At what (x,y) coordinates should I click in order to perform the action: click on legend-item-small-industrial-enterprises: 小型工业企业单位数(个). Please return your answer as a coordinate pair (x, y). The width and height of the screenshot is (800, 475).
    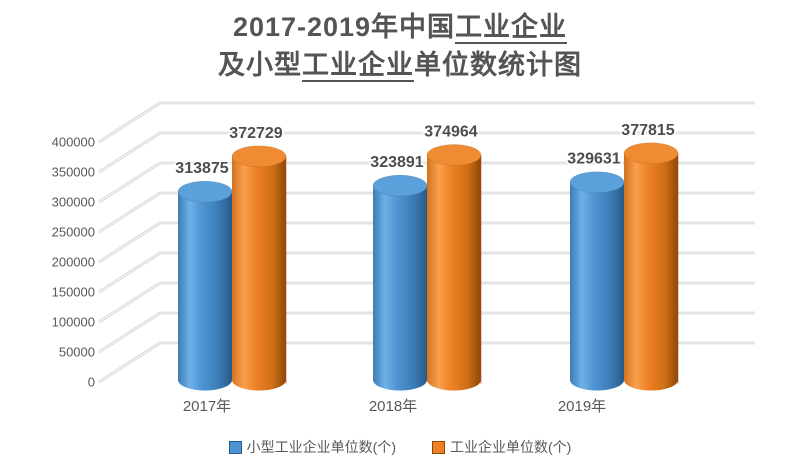
    Looking at the image, I should click on (312, 447).